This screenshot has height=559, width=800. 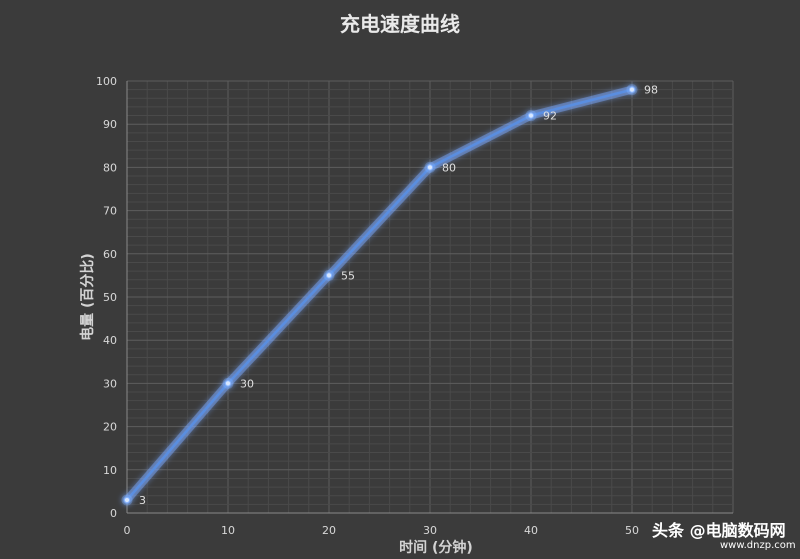 I want to click on y-tick-label: 80, so click(x=110, y=167).